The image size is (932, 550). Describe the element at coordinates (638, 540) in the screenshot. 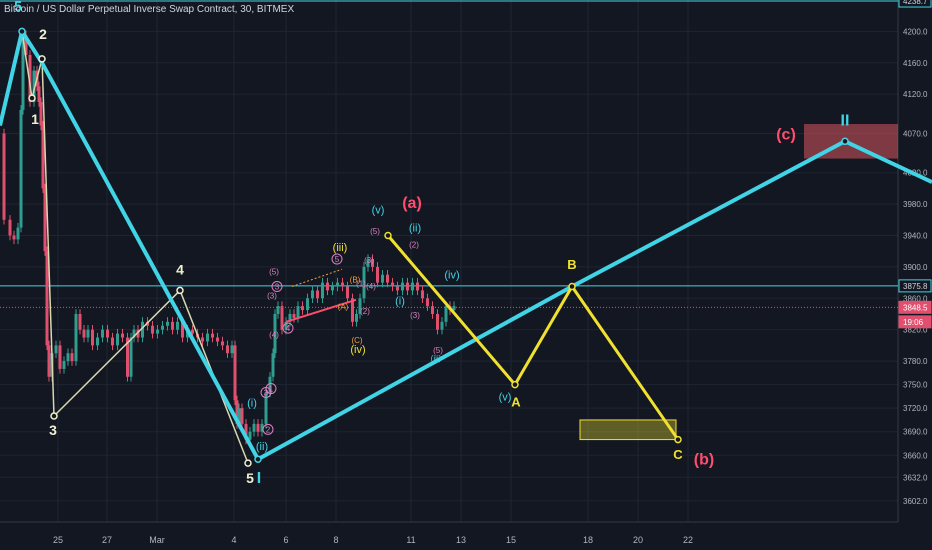

I see `x-tick-label: 20` at that location.